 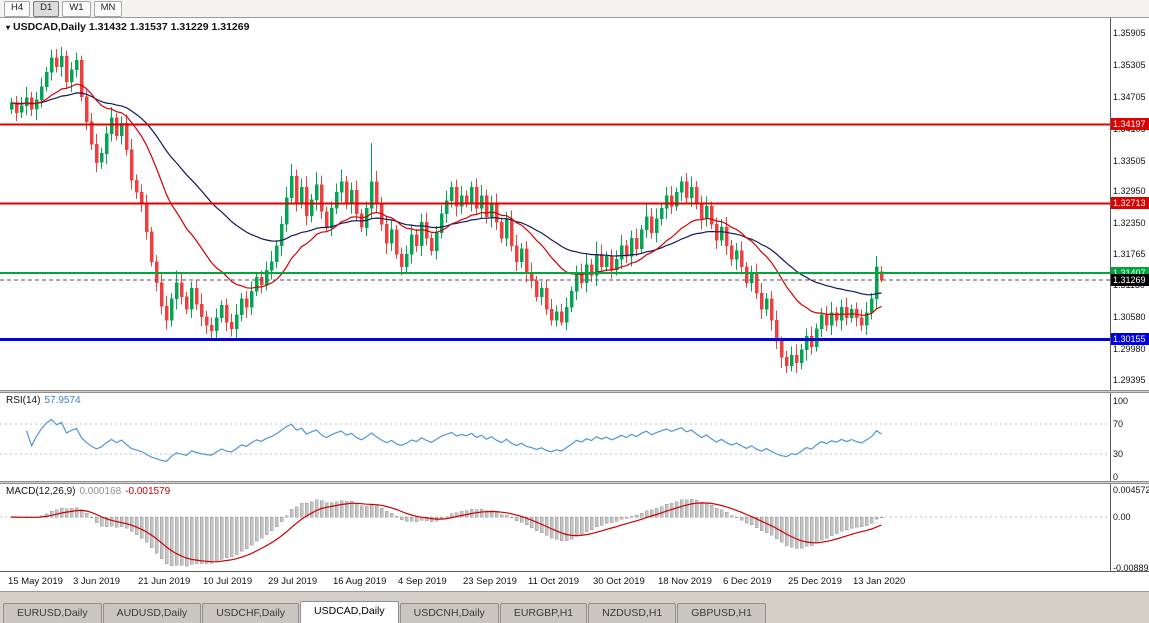 What do you see at coordinates (148, 491) in the screenshot?
I see `macd-value-signal: -0.001579` at bounding box center [148, 491].